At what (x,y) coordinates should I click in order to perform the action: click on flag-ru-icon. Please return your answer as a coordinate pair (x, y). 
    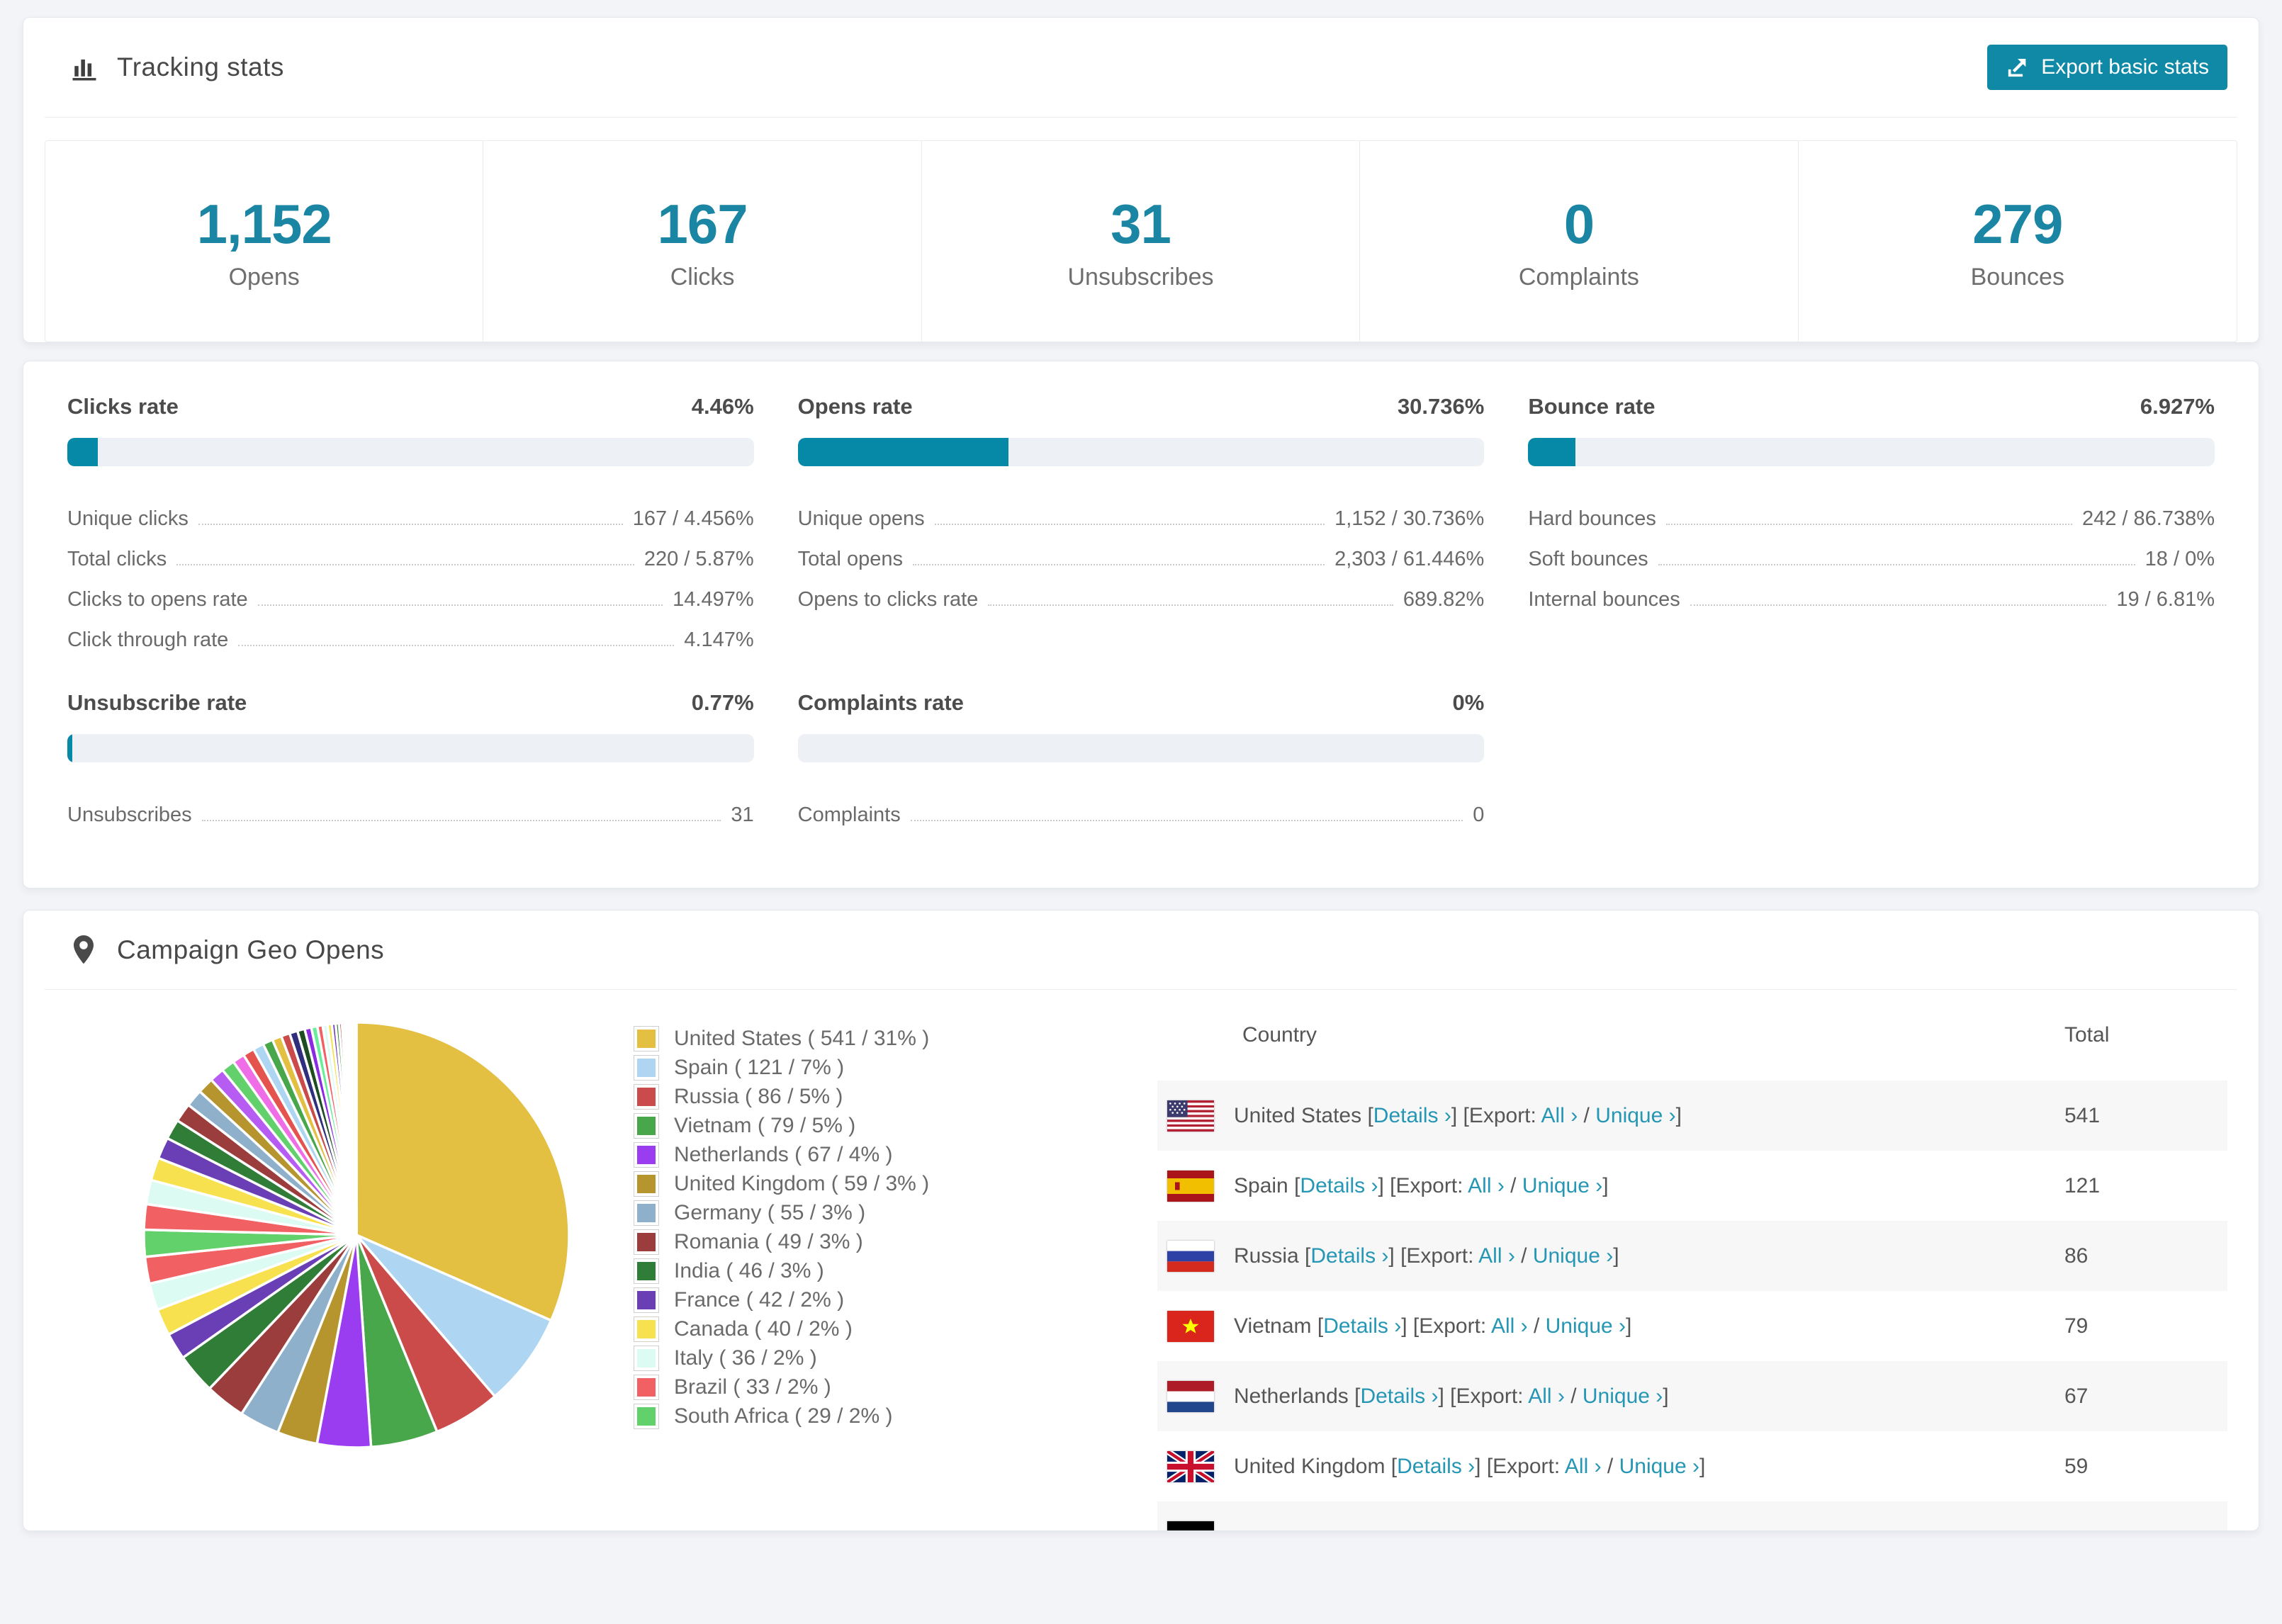
    Looking at the image, I should click on (1190, 1256).